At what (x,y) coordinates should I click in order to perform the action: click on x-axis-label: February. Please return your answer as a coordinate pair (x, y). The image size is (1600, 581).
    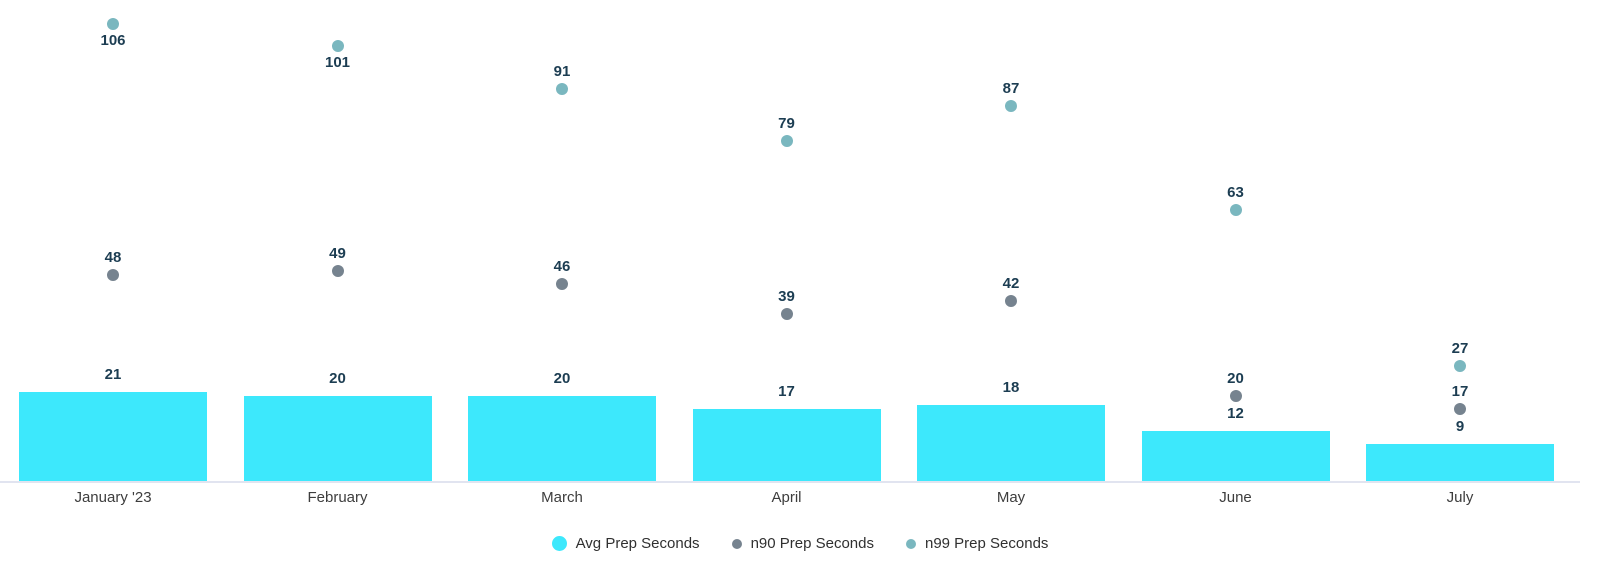
    Looking at the image, I should click on (337, 497).